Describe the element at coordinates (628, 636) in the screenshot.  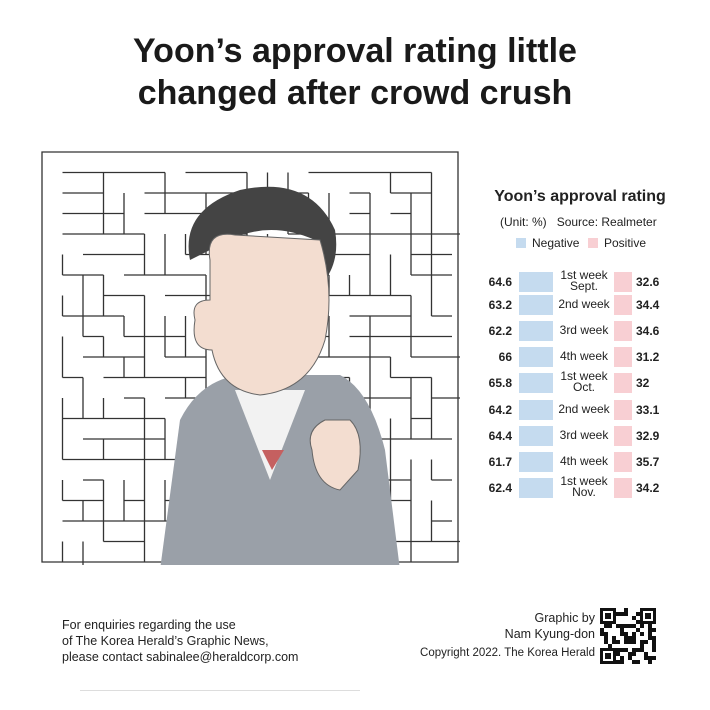
I see `qr-code` at that location.